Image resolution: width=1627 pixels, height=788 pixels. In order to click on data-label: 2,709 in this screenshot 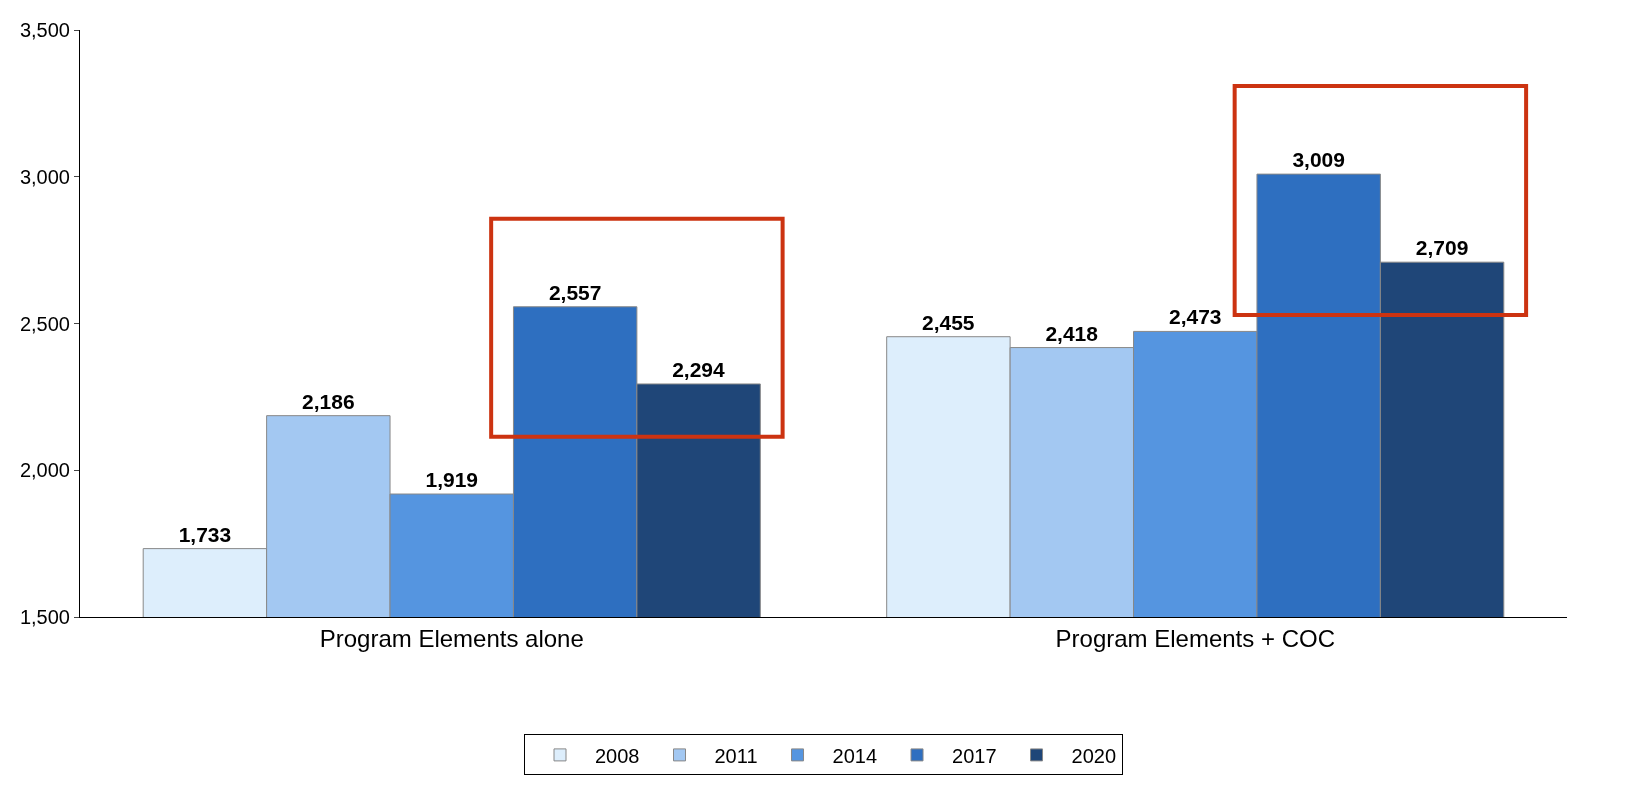, I will do `click(1442, 248)`.